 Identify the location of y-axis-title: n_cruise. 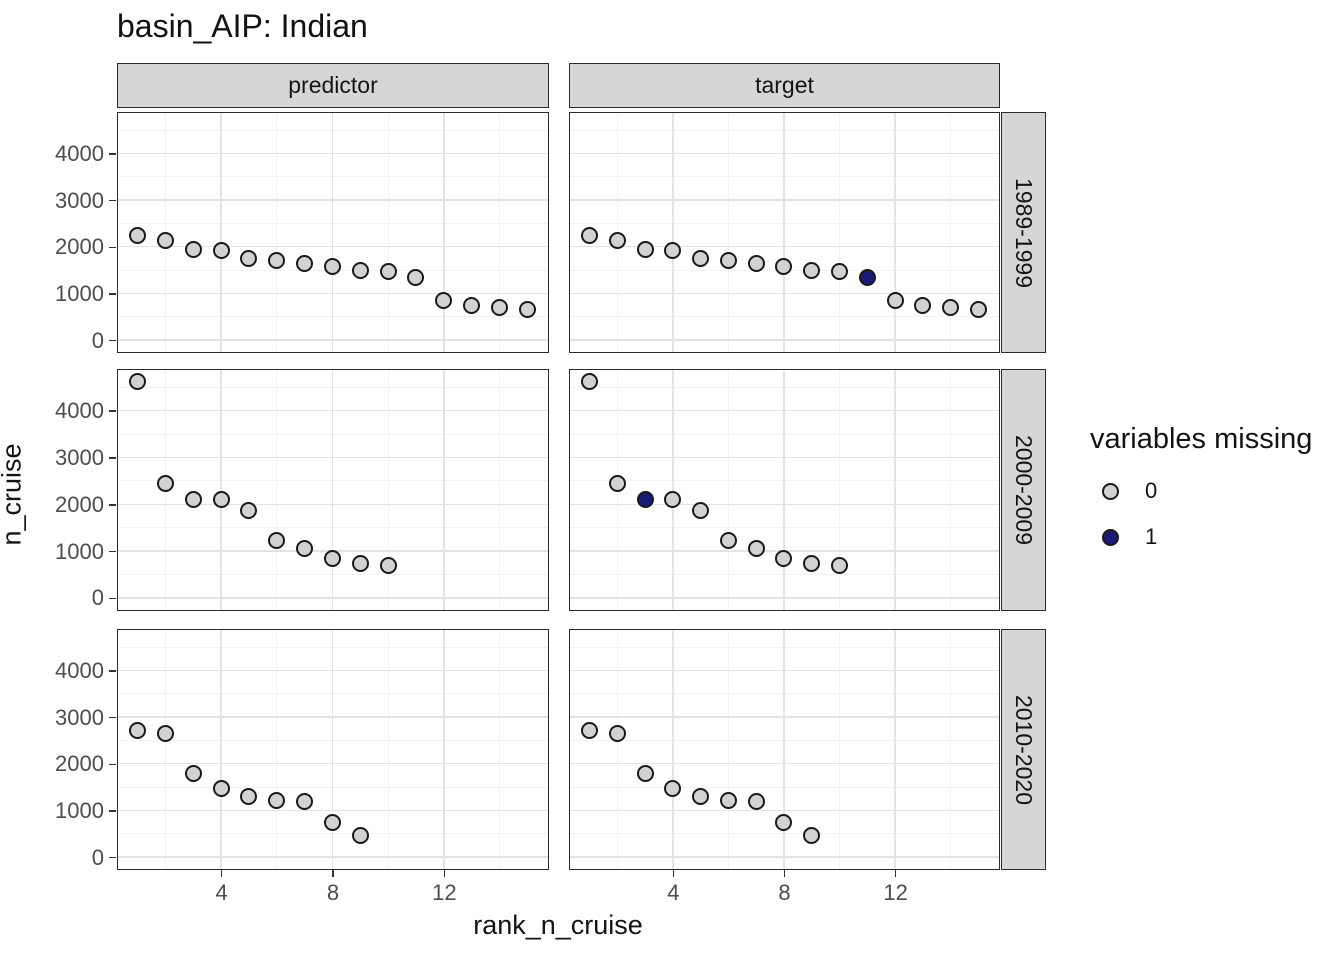
(13, 494).